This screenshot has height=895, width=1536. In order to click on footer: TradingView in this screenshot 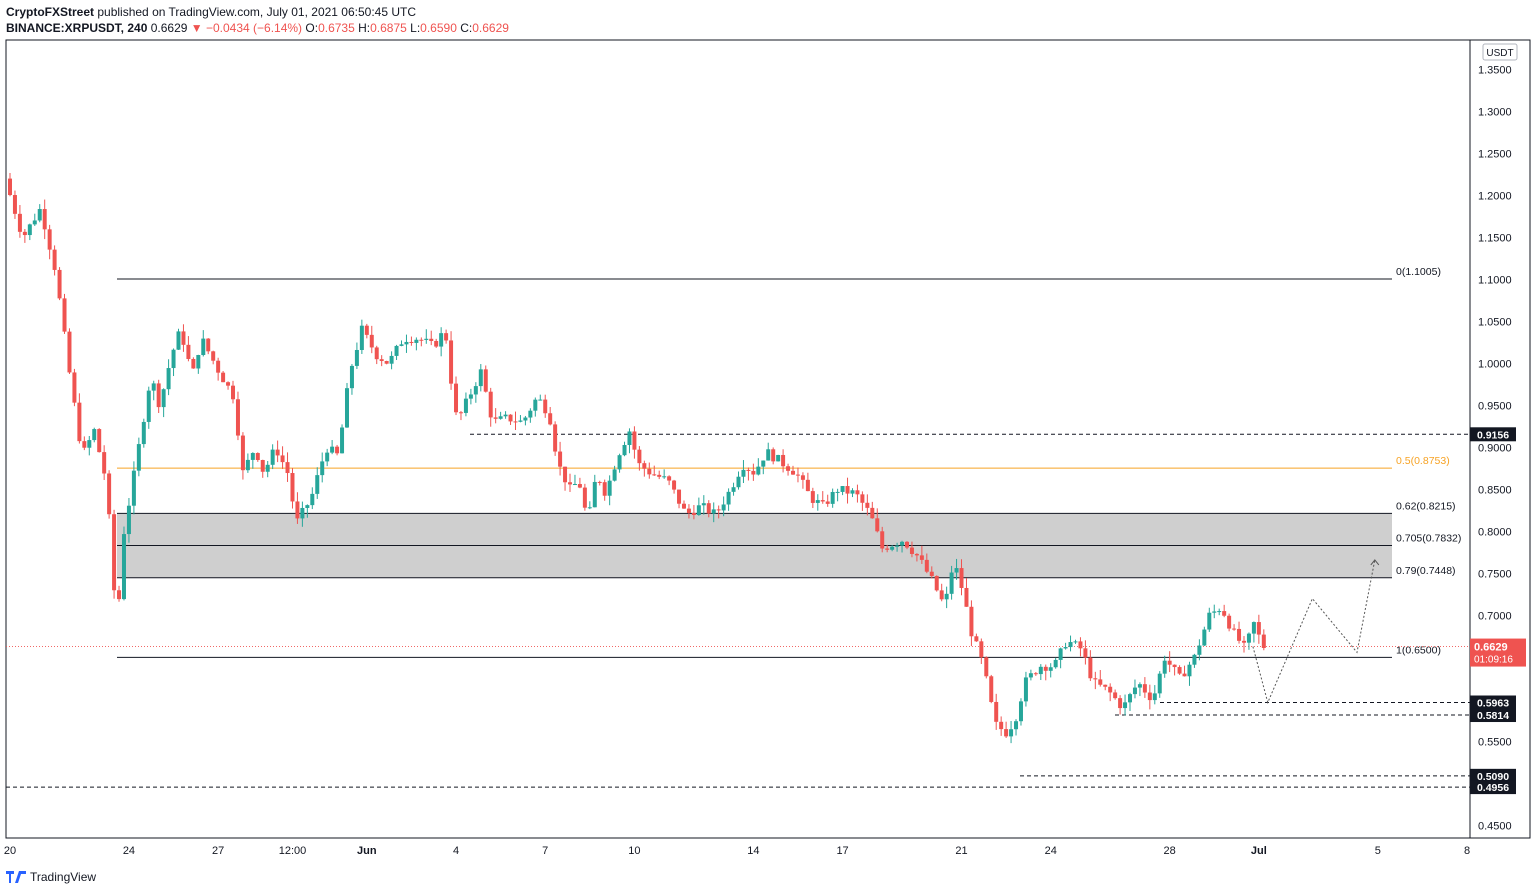, I will do `click(51, 877)`.